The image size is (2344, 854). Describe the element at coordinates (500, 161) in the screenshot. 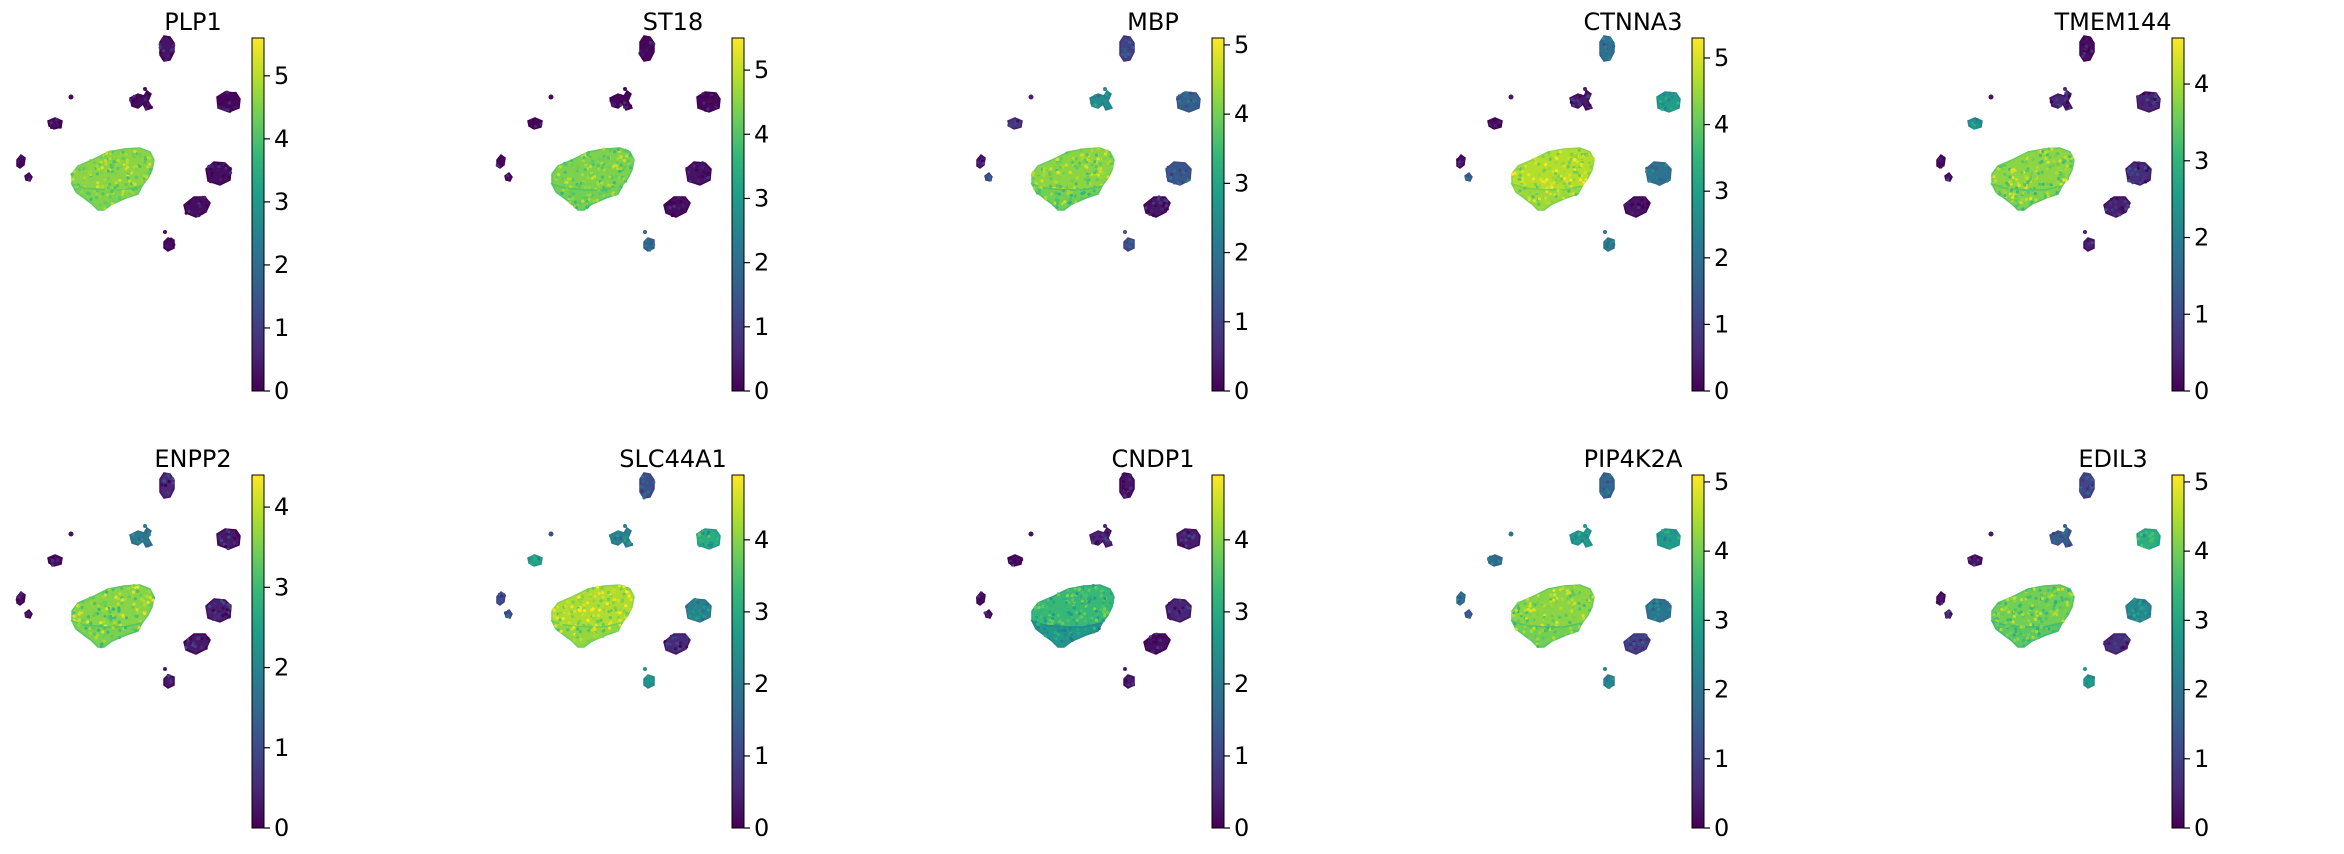

I see `cluster-left-far-a` at that location.